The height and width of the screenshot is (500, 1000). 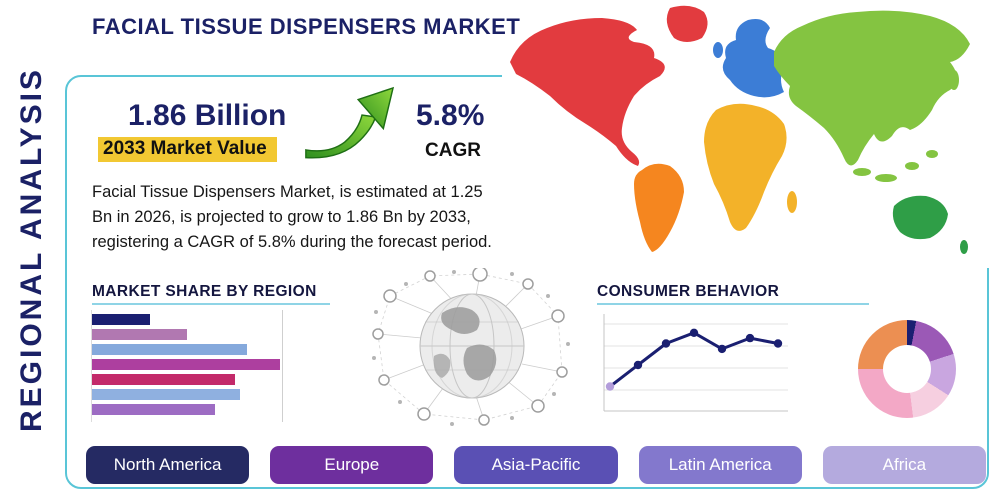 I want to click on bar-chart-axis, so click(x=91, y=366).